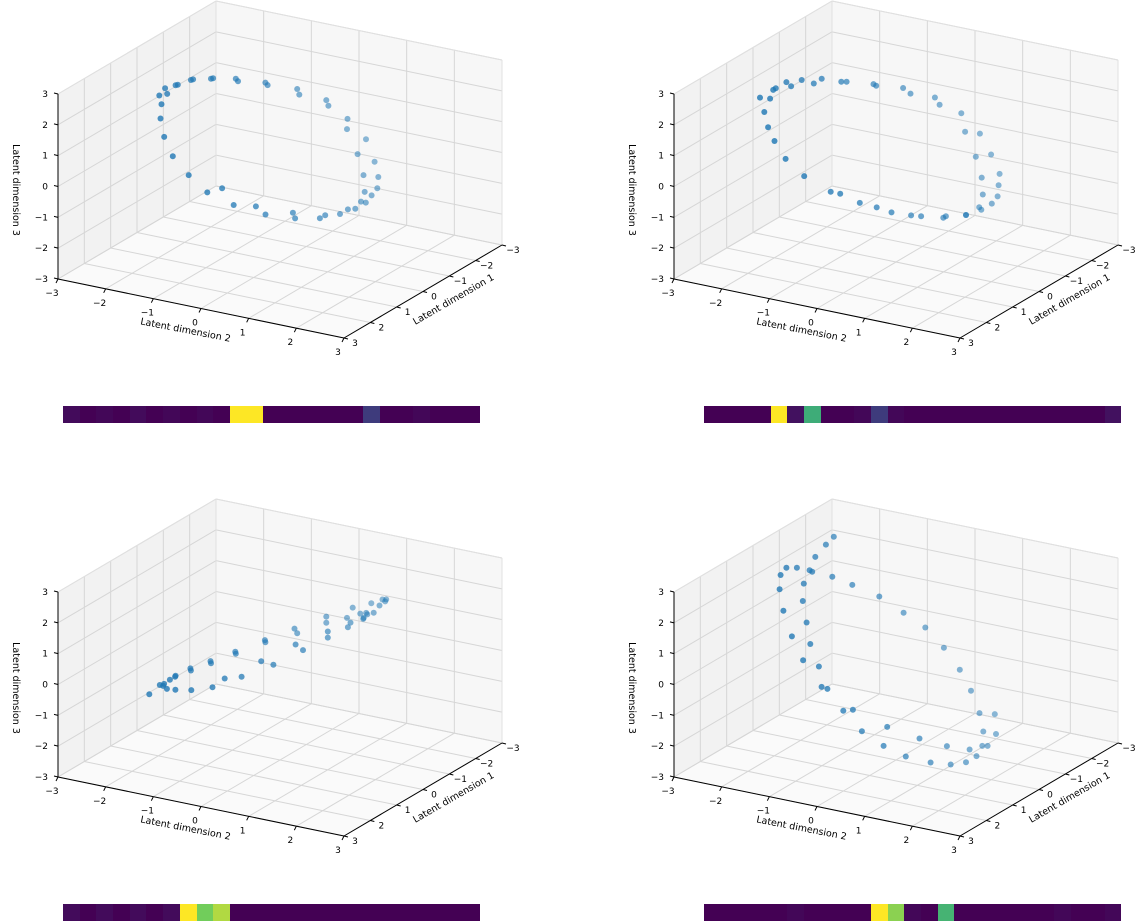  I want to click on tick-label-dim2: 3, so click(338, 353).